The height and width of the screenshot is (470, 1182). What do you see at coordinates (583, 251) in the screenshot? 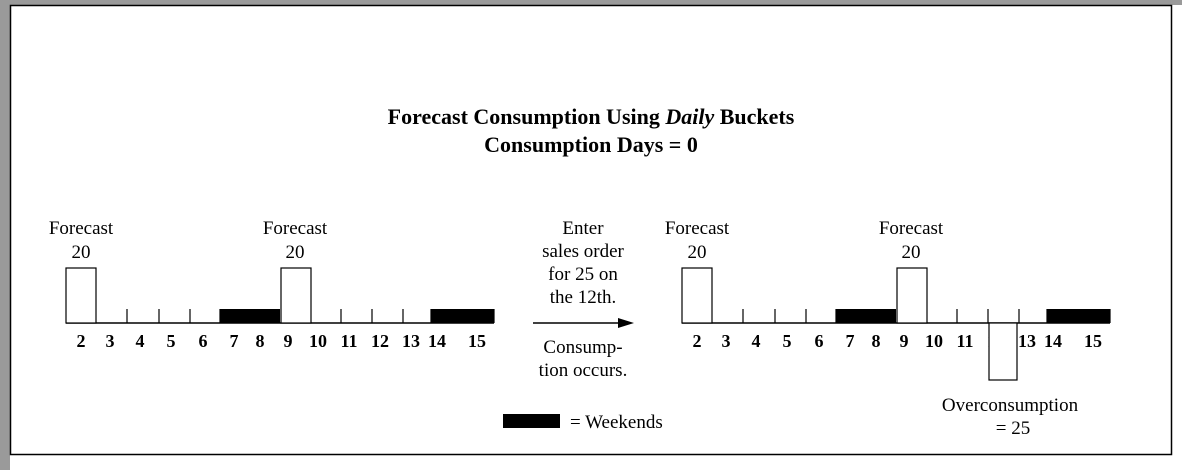
I see `transition-text: sales order` at bounding box center [583, 251].